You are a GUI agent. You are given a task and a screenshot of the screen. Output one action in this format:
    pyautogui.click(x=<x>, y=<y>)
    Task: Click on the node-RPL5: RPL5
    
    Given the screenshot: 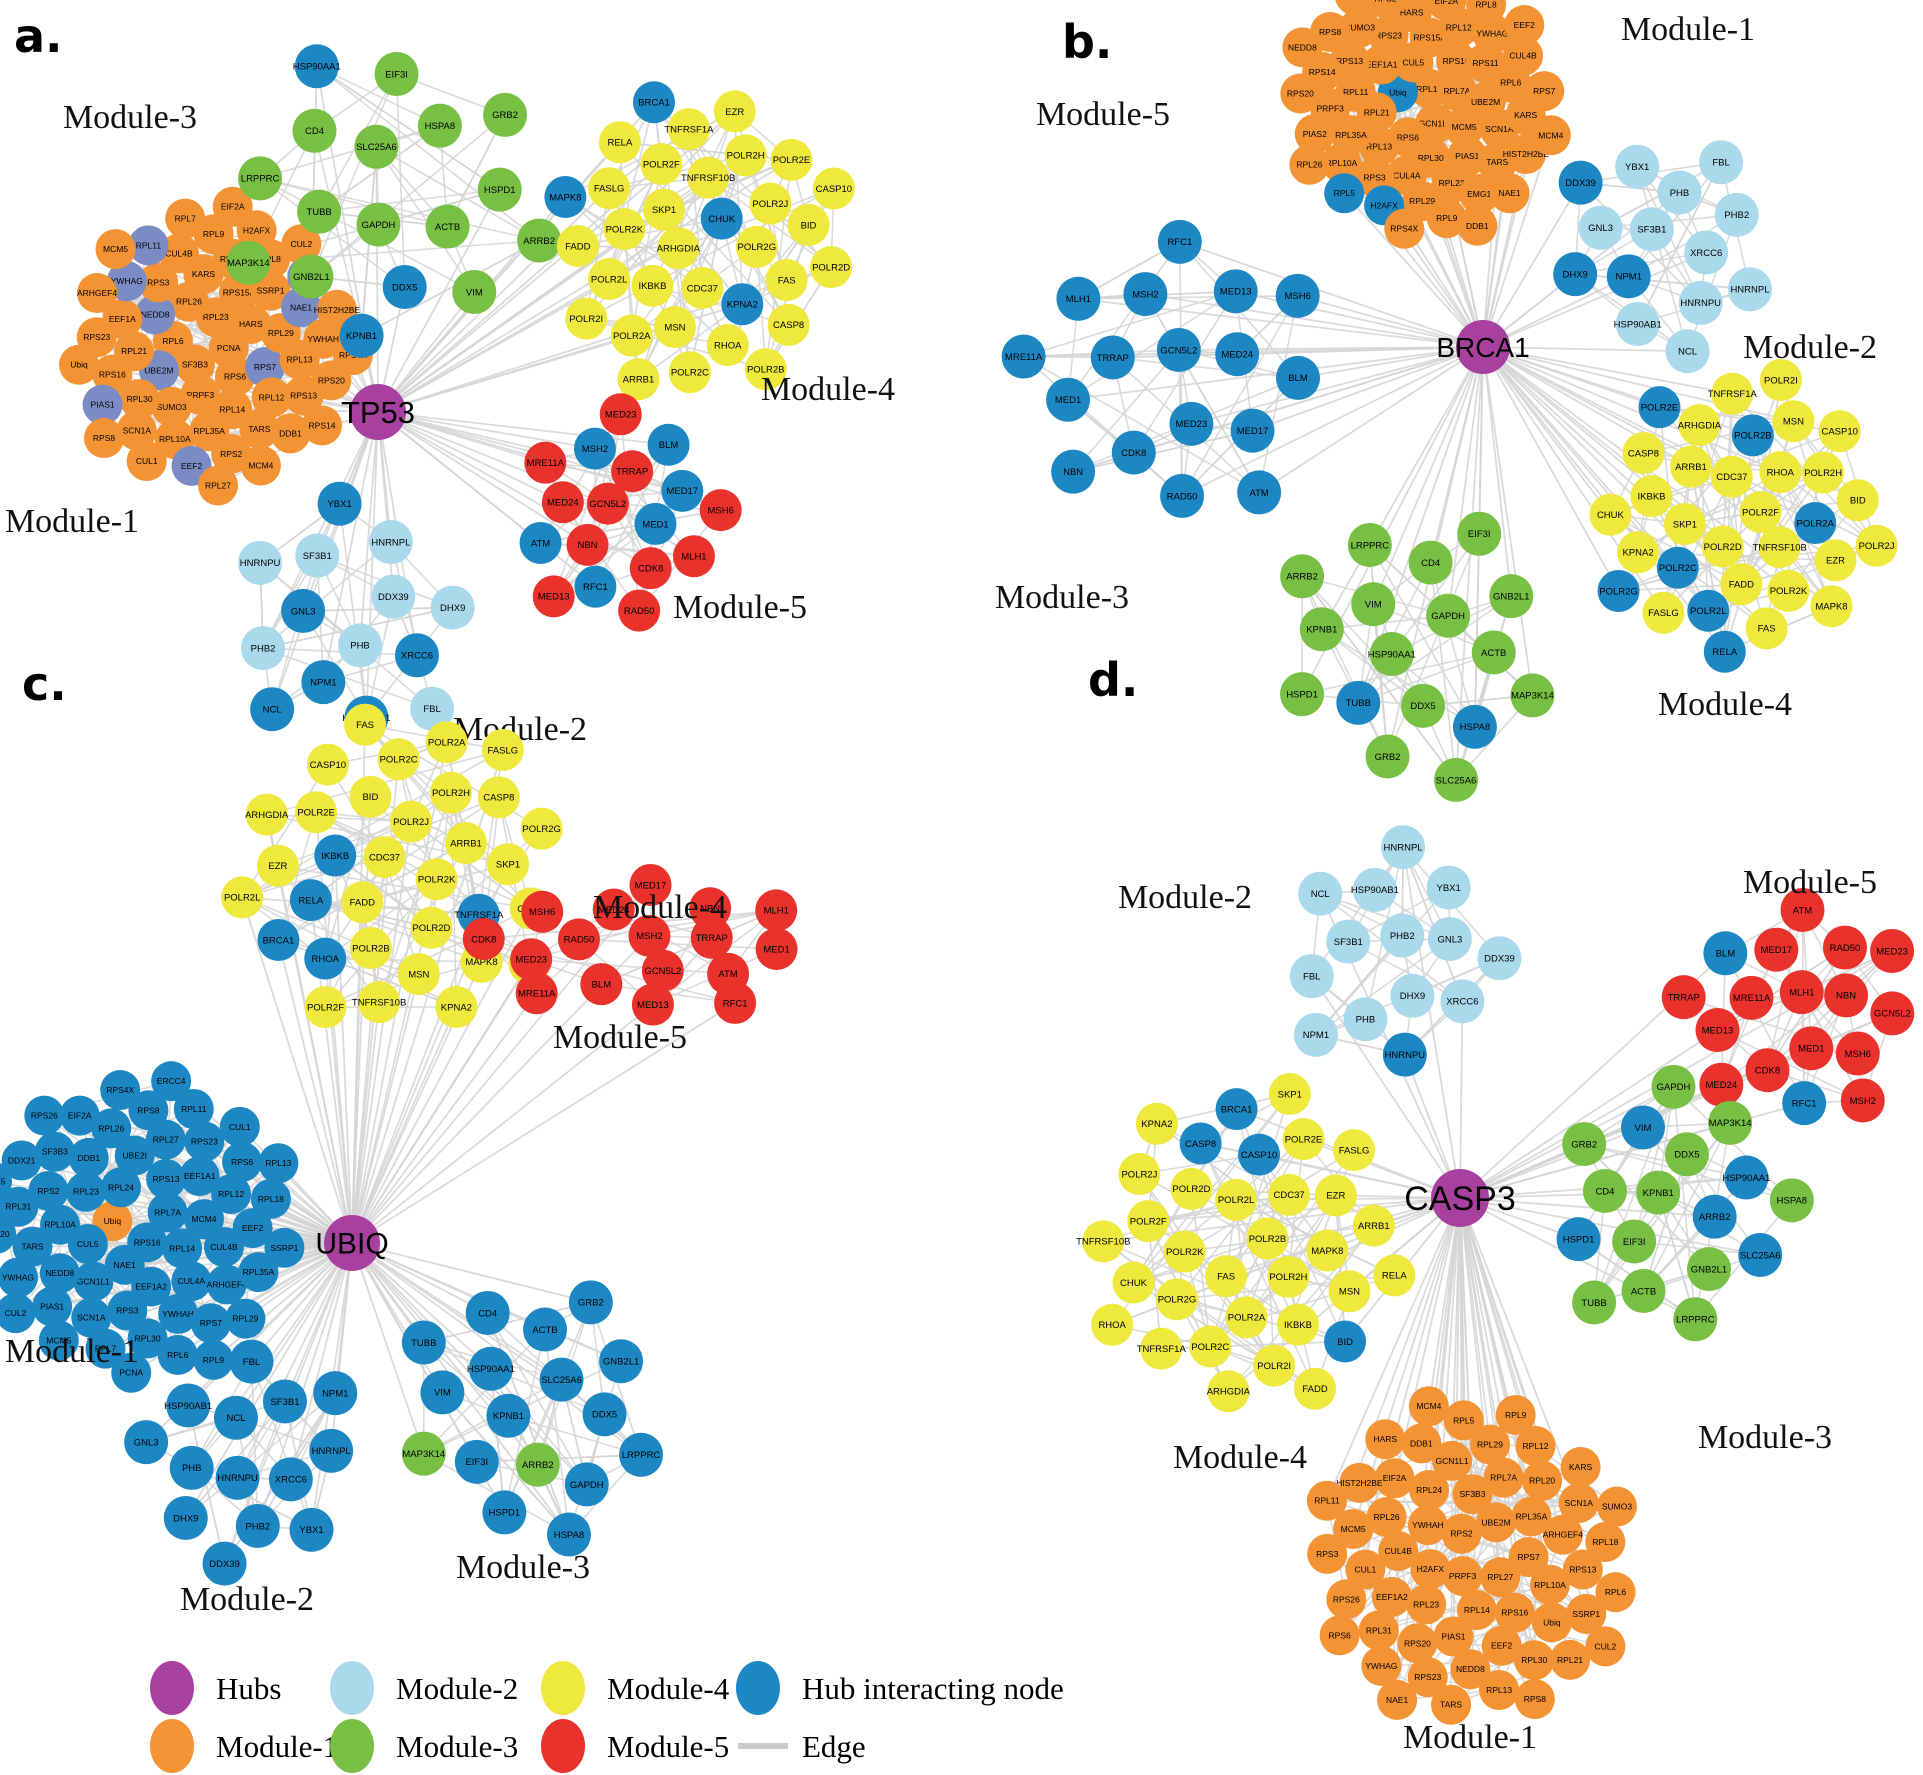 What is the action you would take?
    pyautogui.click(x=1463, y=1420)
    